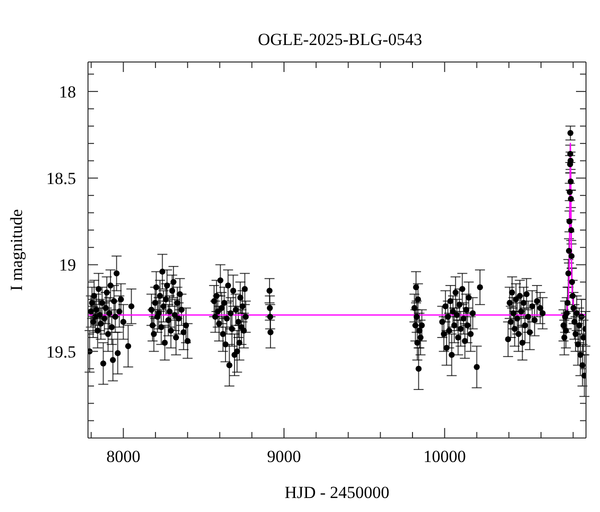 The height and width of the screenshot is (512, 600). What do you see at coordinates (67, 265) in the screenshot?
I see `y-tick-label: 19` at bounding box center [67, 265].